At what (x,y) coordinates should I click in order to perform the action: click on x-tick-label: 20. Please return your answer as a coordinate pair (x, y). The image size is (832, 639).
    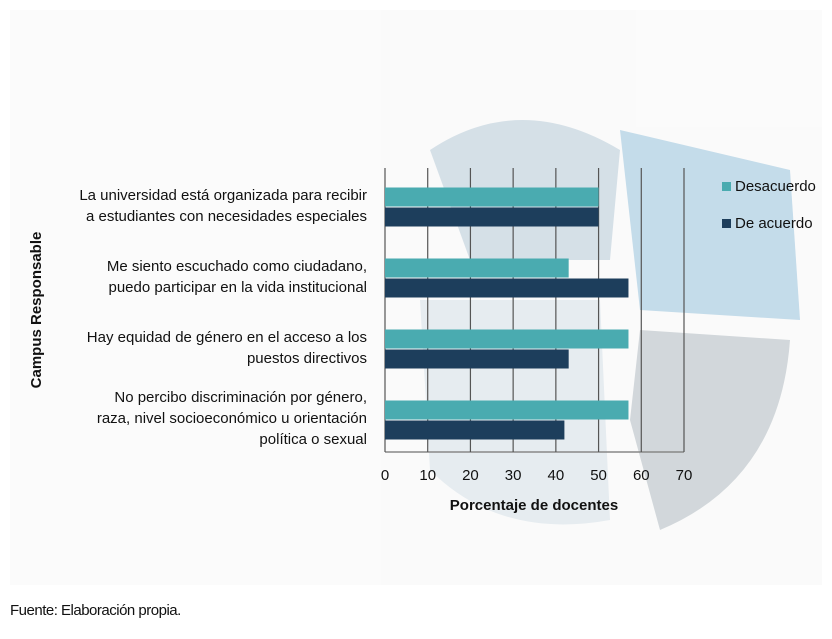
    Looking at the image, I should click on (470, 475).